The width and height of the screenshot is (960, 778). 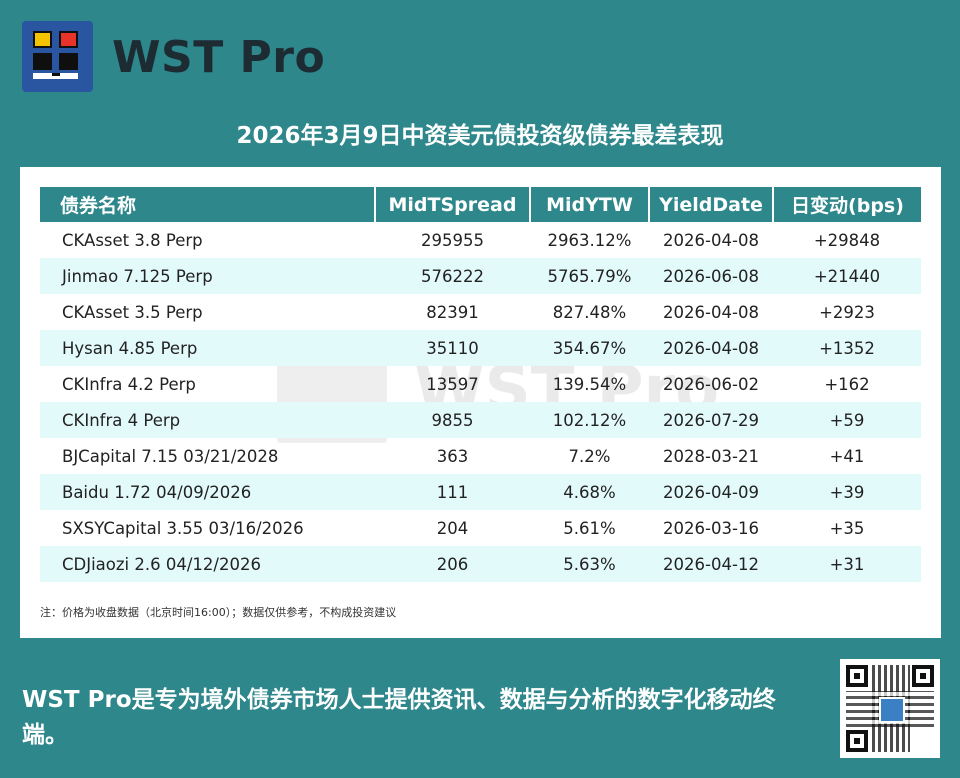 I want to click on header-mid-ytw: MidYTW, so click(x=590, y=204).